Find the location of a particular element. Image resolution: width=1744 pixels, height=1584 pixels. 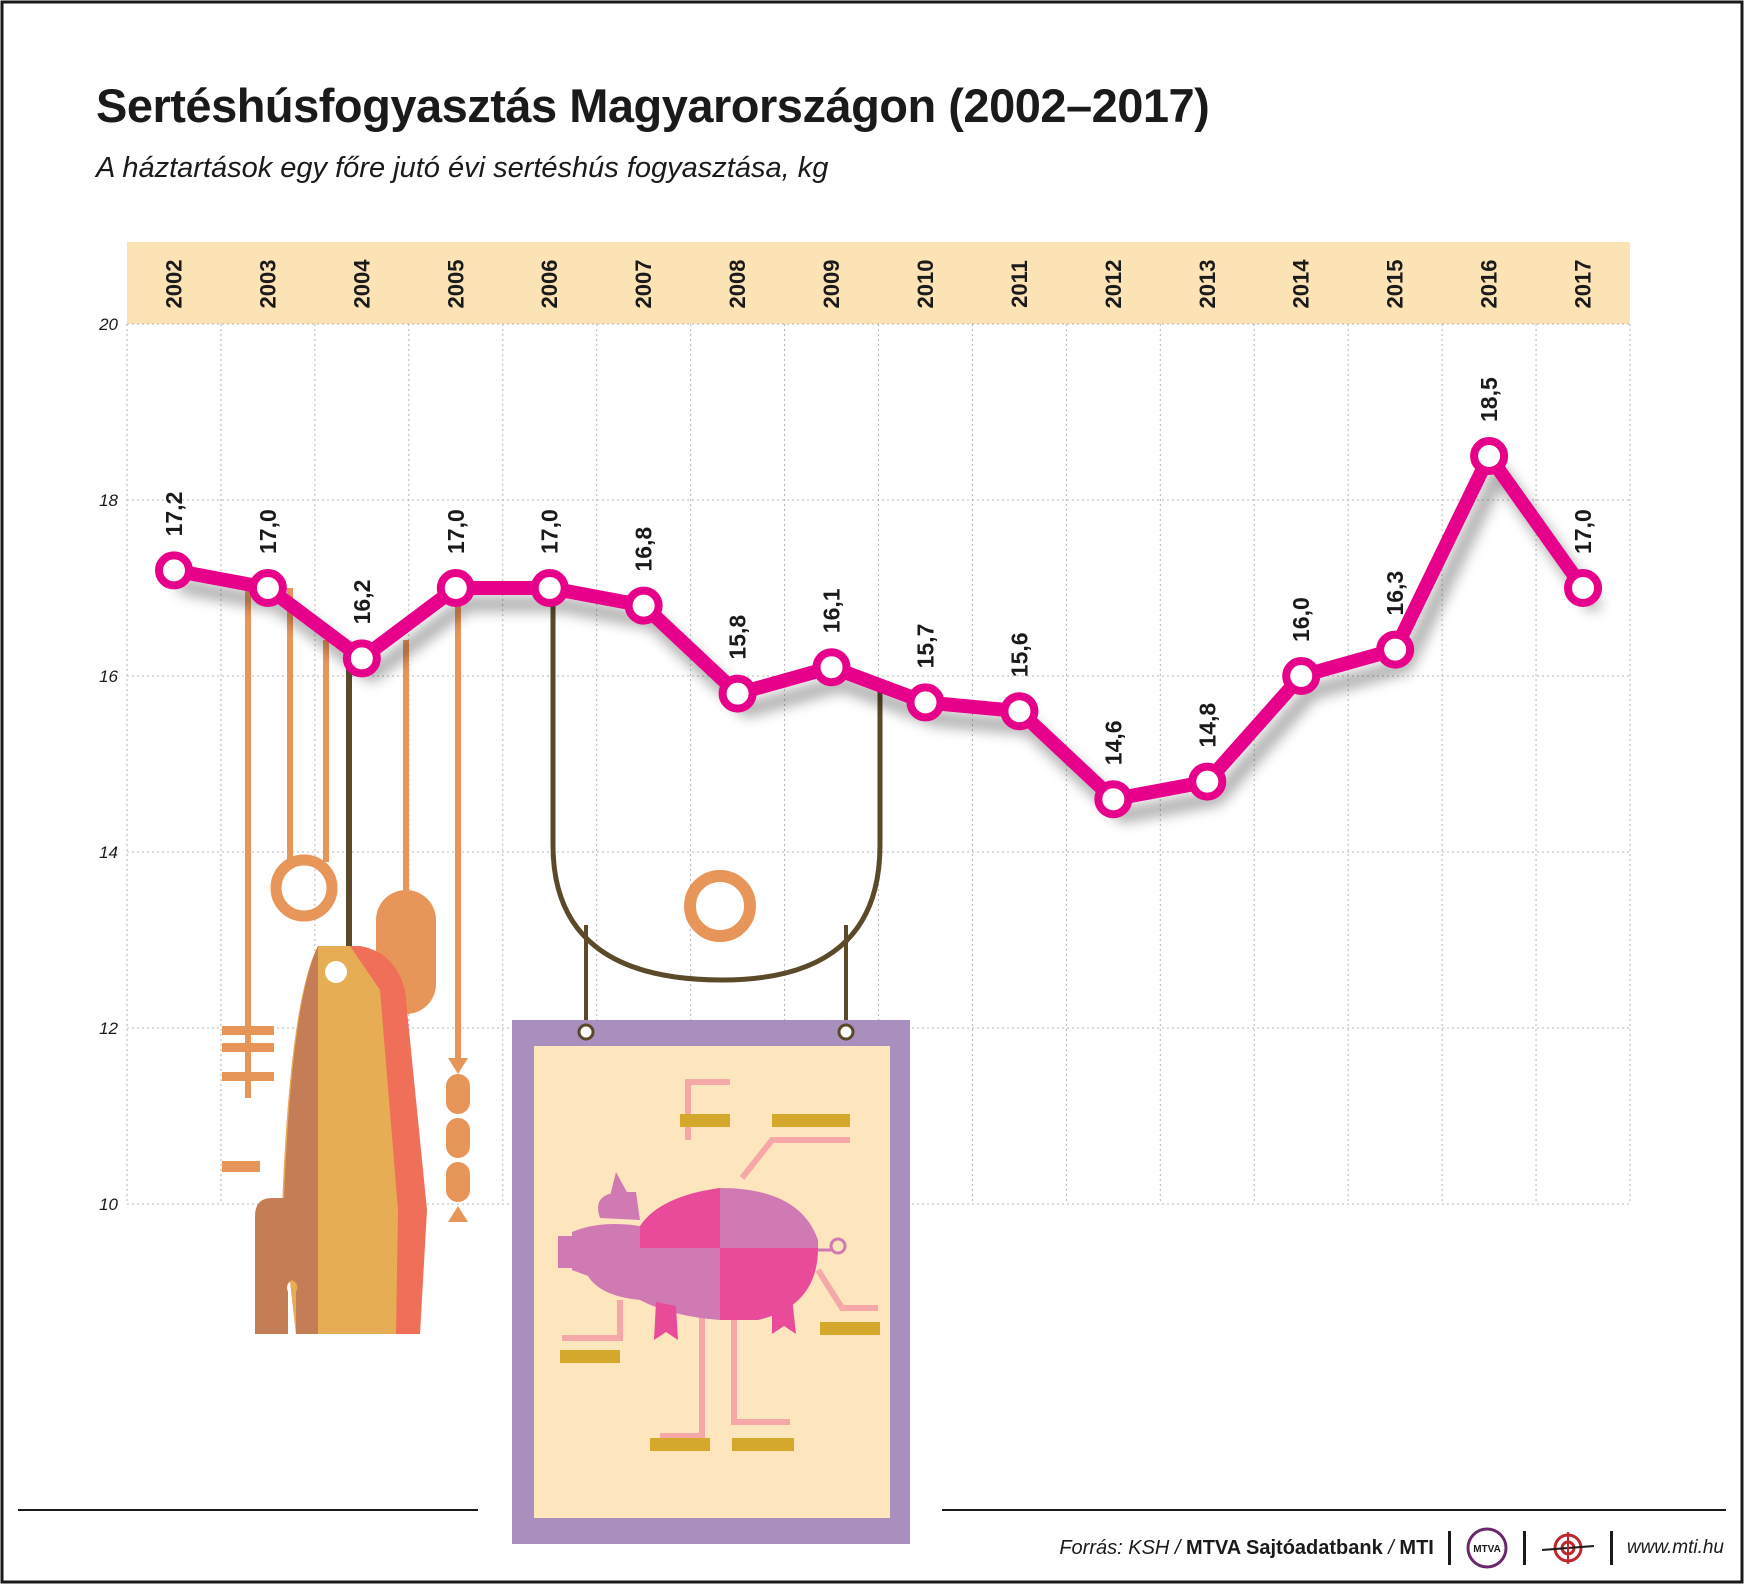

x-tick-label: 2009 is located at coordinates (831, 284).